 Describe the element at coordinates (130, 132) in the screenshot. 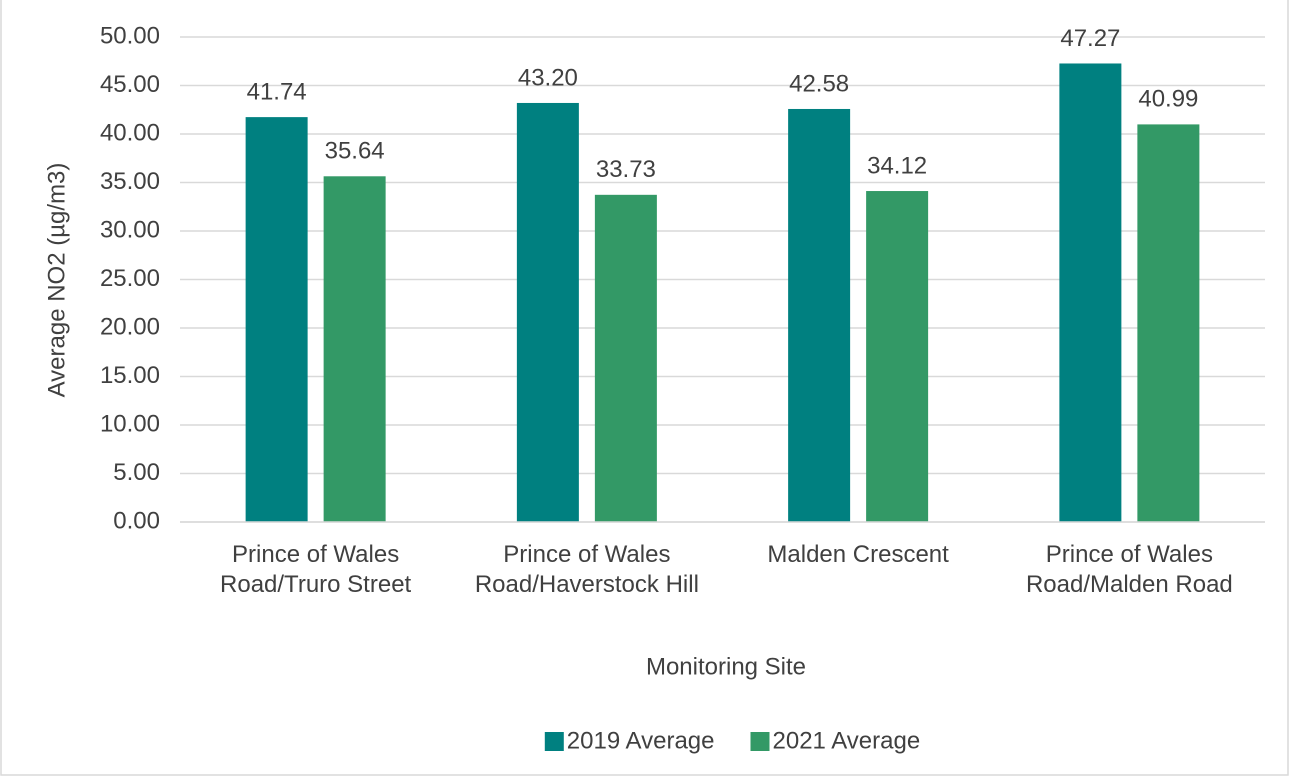

I see `y-tick-label: 40.00` at that location.